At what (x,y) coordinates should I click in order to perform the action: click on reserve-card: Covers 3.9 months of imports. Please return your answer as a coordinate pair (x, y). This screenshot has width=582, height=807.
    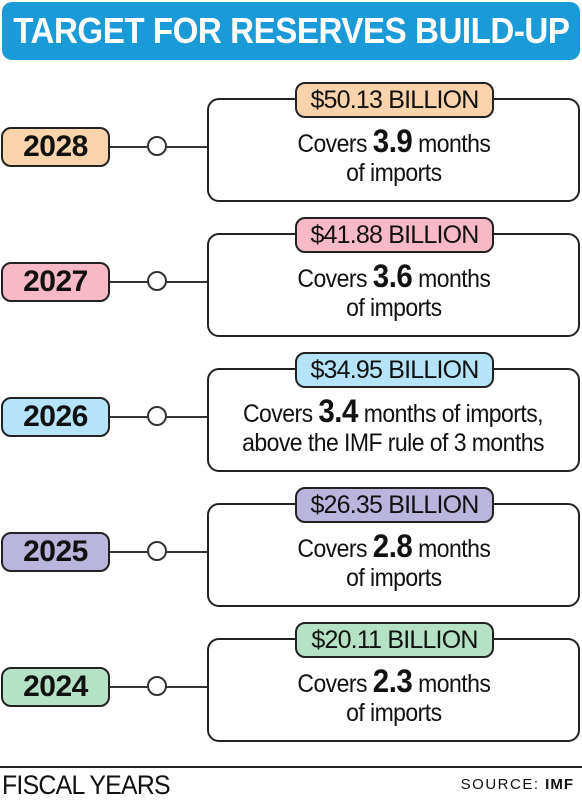
    Looking at the image, I should click on (393, 150).